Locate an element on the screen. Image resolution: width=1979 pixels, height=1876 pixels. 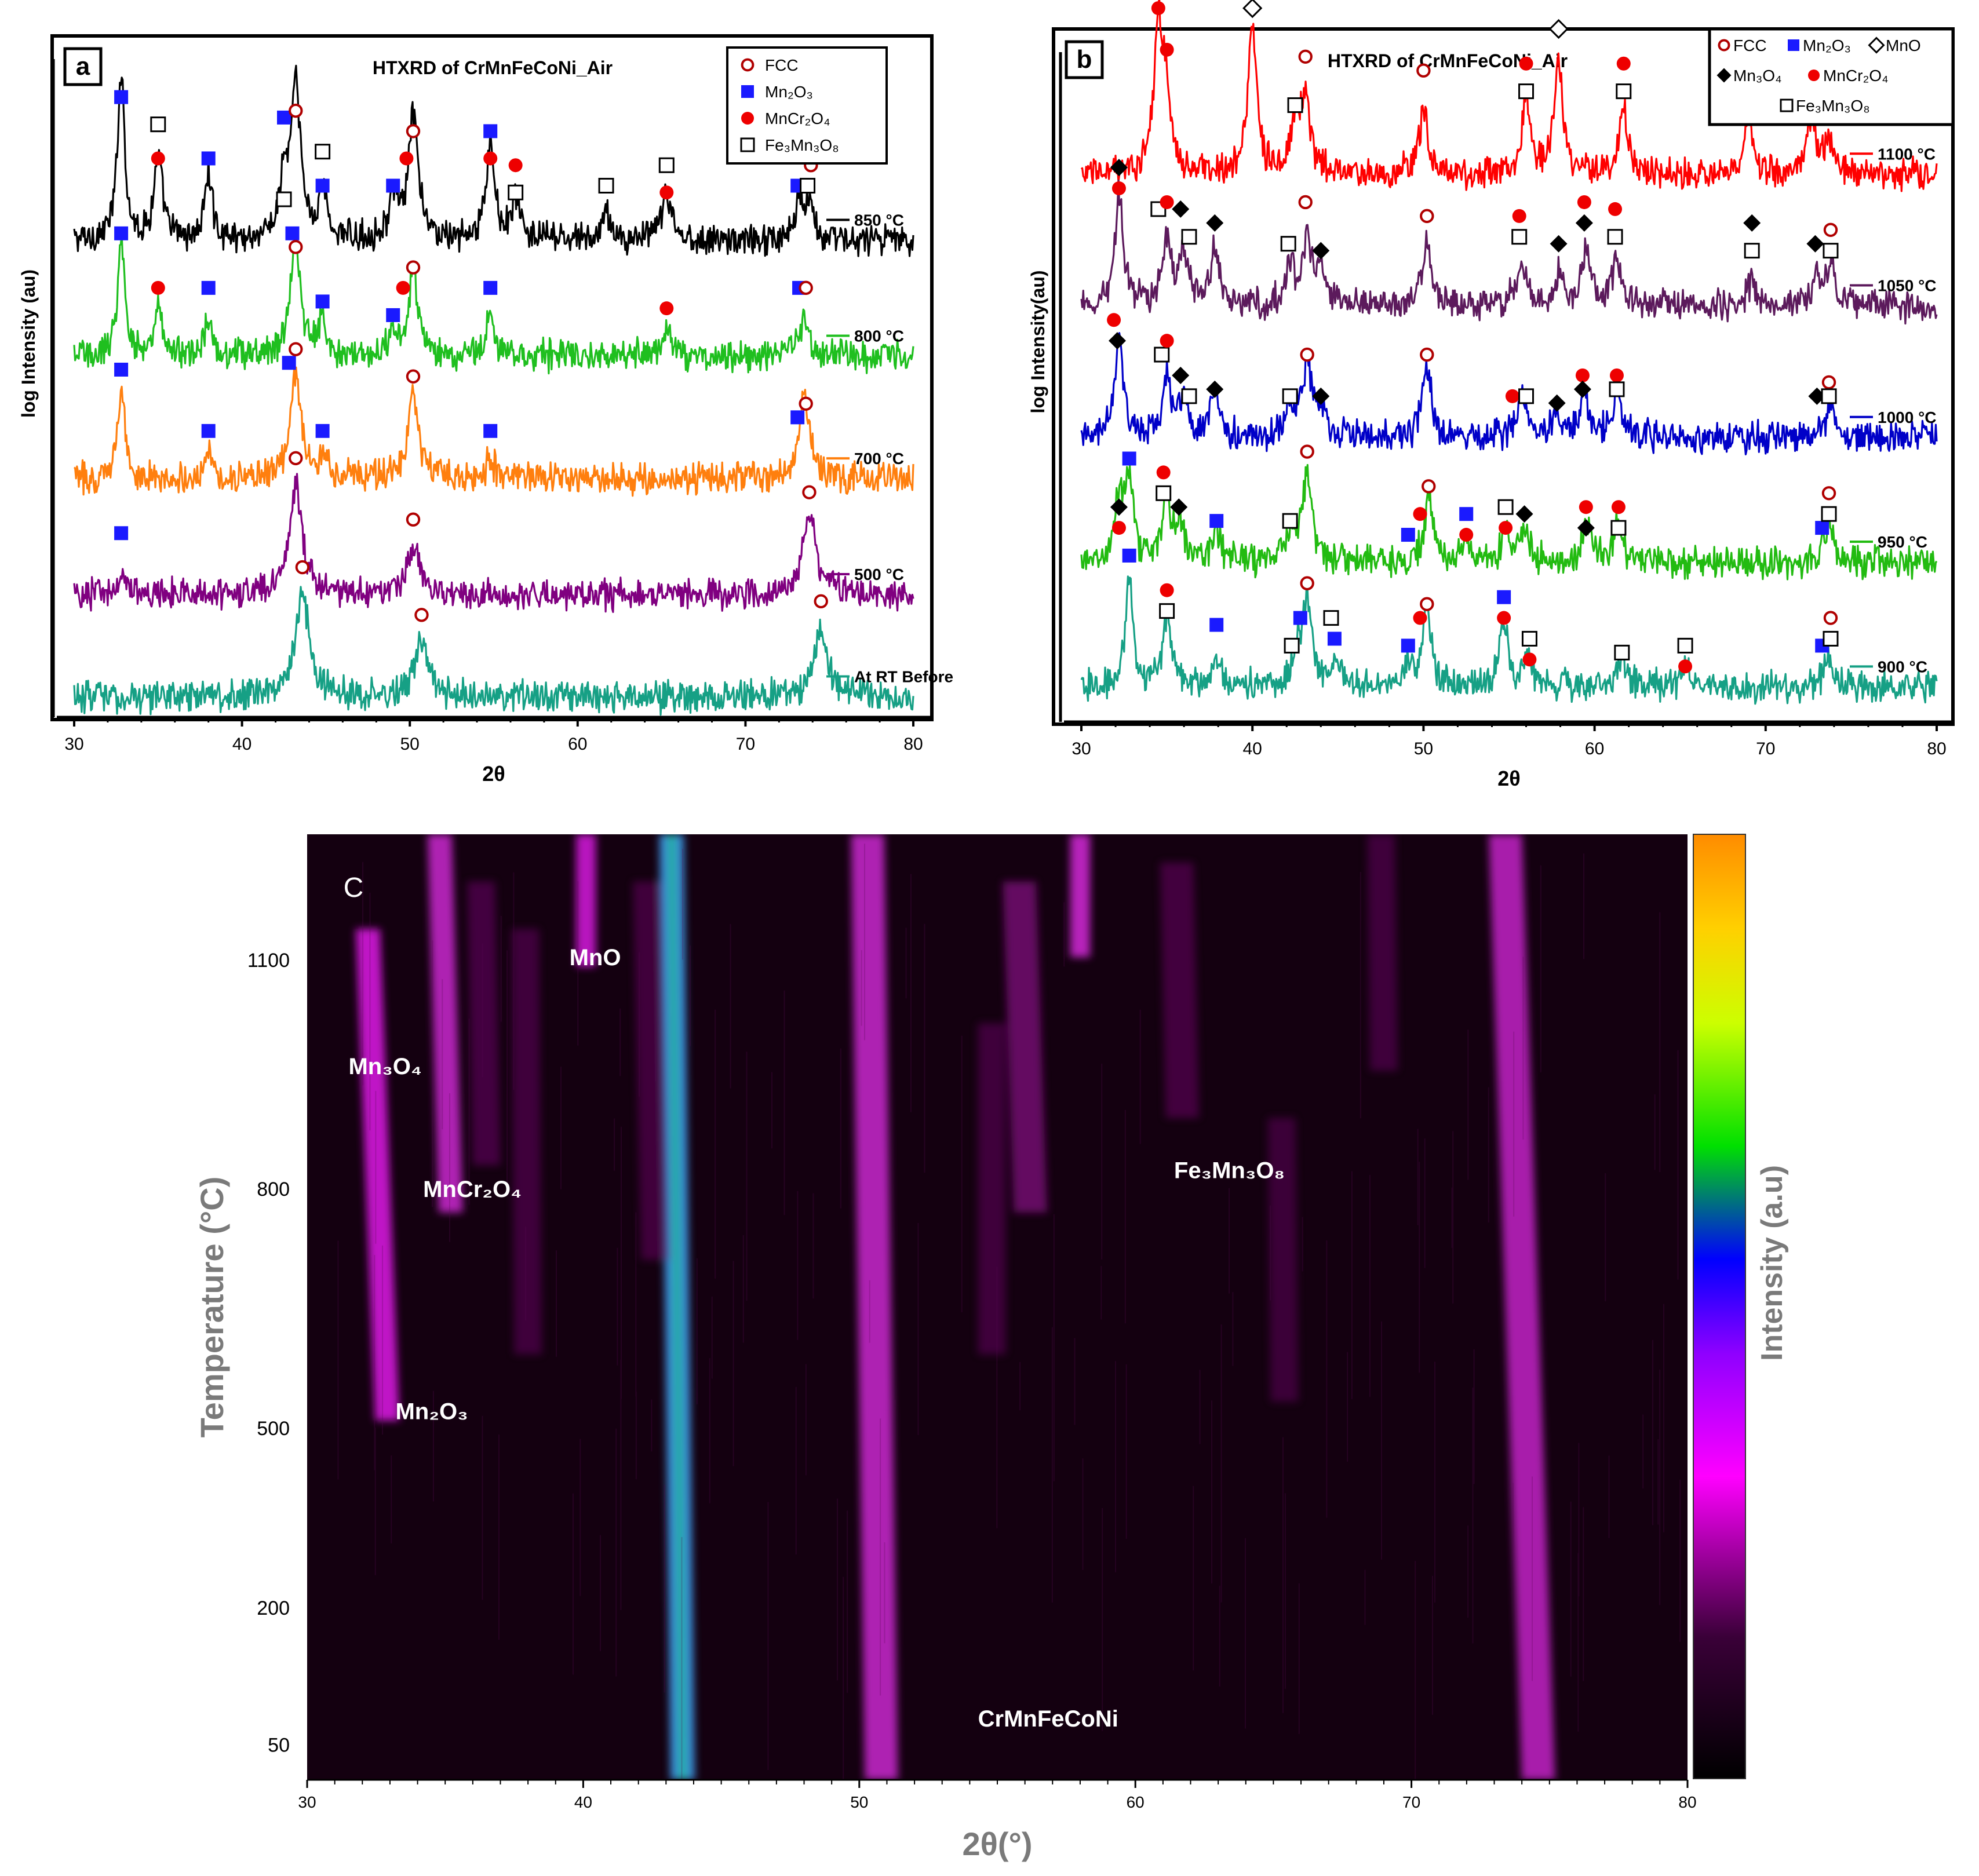
panel-label-text: b is located at coordinates (1084, 59).